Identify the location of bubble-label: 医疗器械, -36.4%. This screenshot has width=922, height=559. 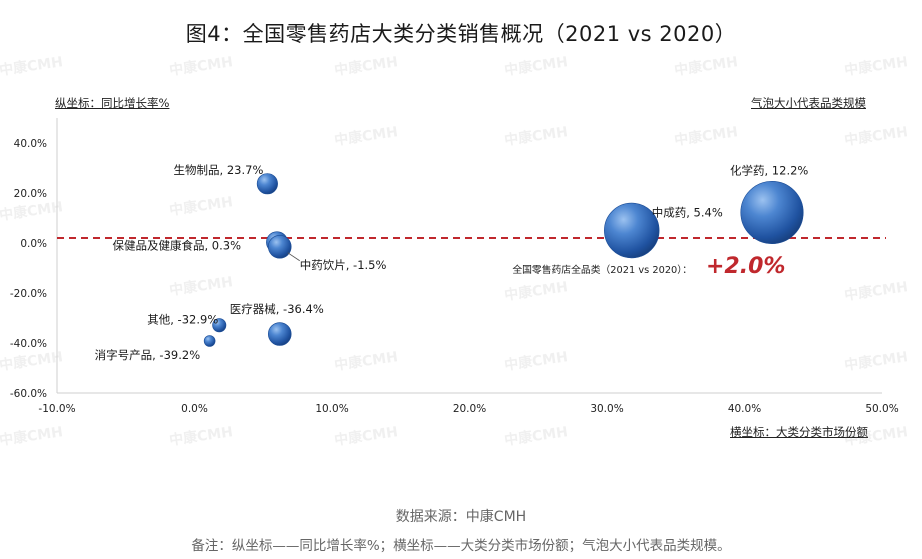
(277, 309).